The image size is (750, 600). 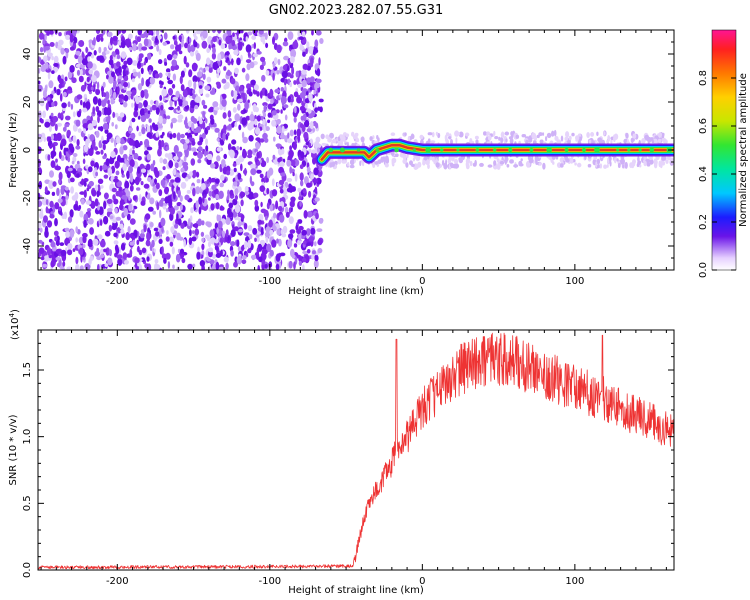 What do you see at coordinates (13, 150) in the screenshot?
I see `spectrogram-y-label: Frequency (Hz)` at bounding box center [13, 150].